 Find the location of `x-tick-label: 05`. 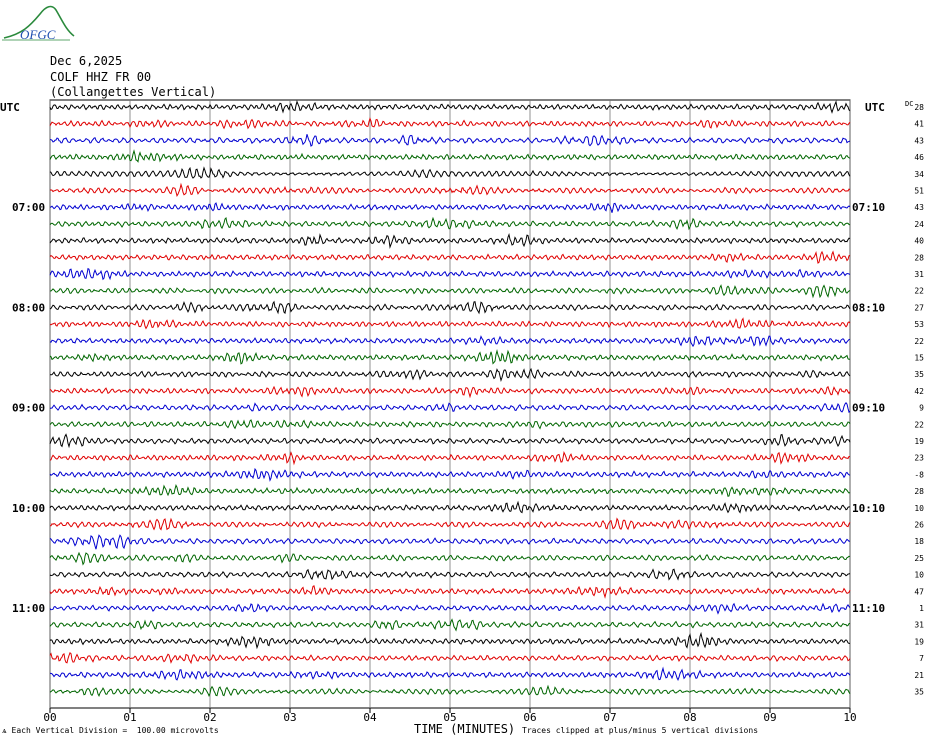

x-tick-label: 05 is located at coordinates (449, 717).